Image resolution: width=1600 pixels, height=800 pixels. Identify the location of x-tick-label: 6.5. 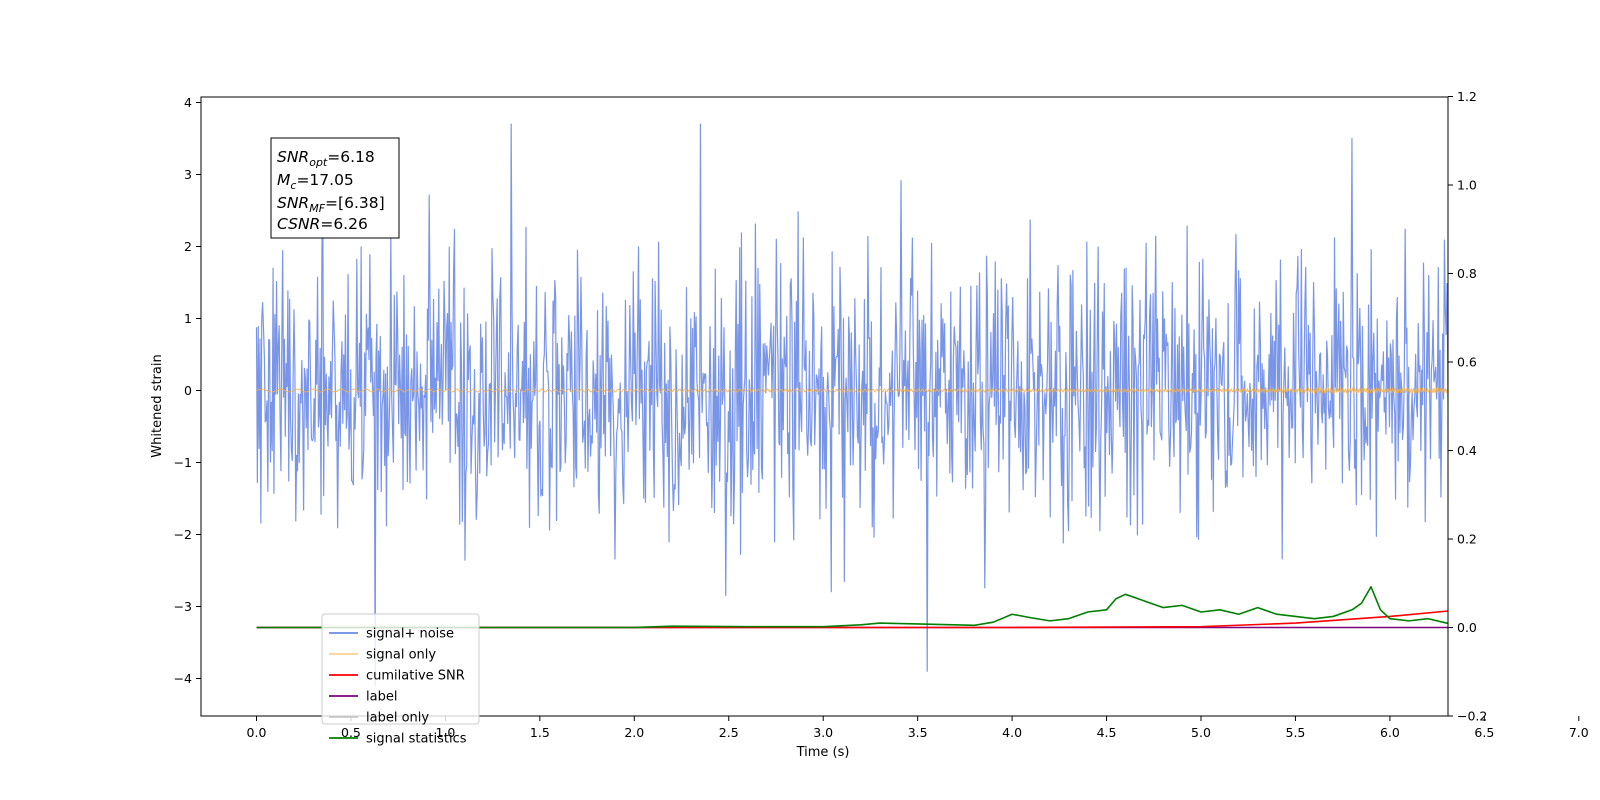
(1484, 732).